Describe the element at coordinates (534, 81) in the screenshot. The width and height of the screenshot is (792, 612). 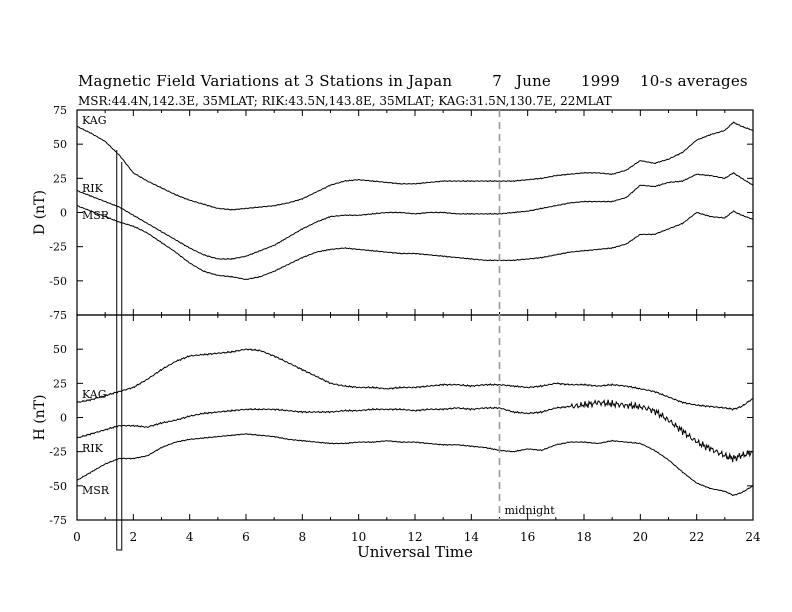
I see `title-month: June` at that location.